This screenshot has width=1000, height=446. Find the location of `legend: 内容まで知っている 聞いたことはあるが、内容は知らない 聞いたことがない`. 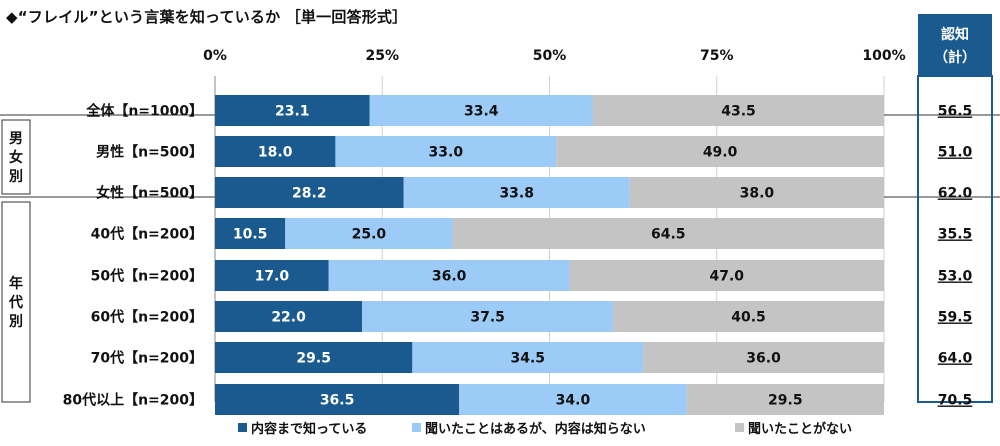

legend: 内容まで知っている 聞いたことはあるが、内容は知らない 聞いたことがない is located at coordinates (545, 429).